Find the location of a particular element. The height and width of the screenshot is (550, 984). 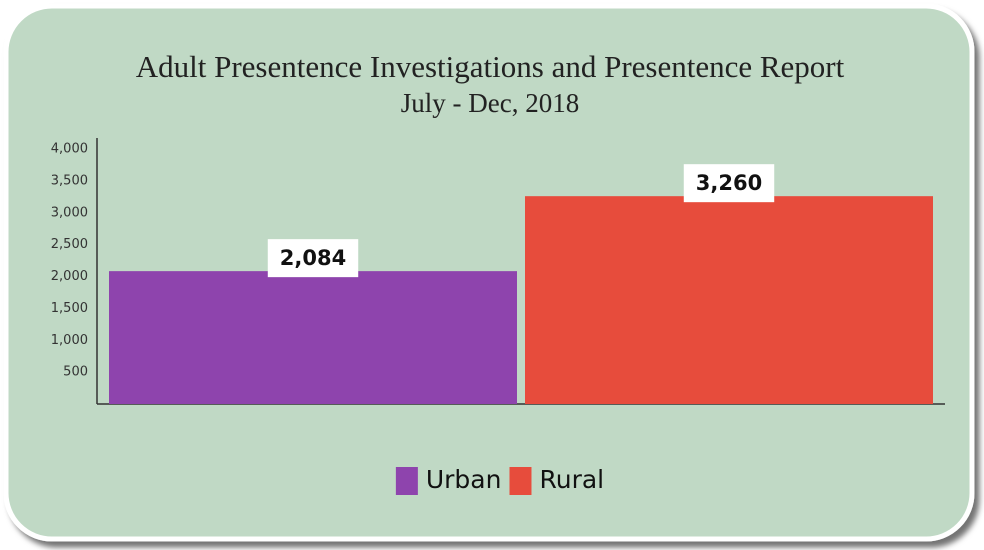

y-tick-label: 1,500 is located at coordinates (69, 308).